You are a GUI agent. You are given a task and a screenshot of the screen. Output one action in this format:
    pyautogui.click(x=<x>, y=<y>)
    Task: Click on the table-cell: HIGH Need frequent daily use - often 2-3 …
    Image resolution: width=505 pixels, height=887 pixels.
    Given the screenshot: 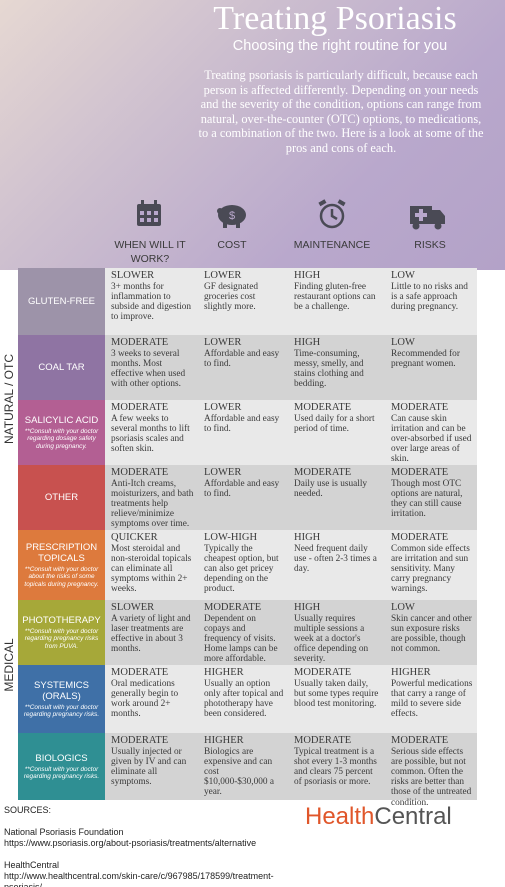 What is the action you would take?
    pyautogui.click(x=336, y=565)
    